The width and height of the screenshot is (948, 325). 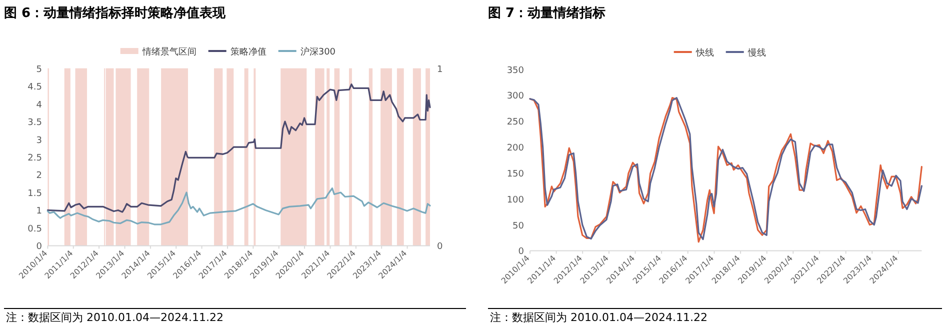 What do you see at coordinates (115, 13) in the screenshot?
I see `chart-title: 图 6：动量情绪指标择时策略净值表现` at bounding box center [115, 13].